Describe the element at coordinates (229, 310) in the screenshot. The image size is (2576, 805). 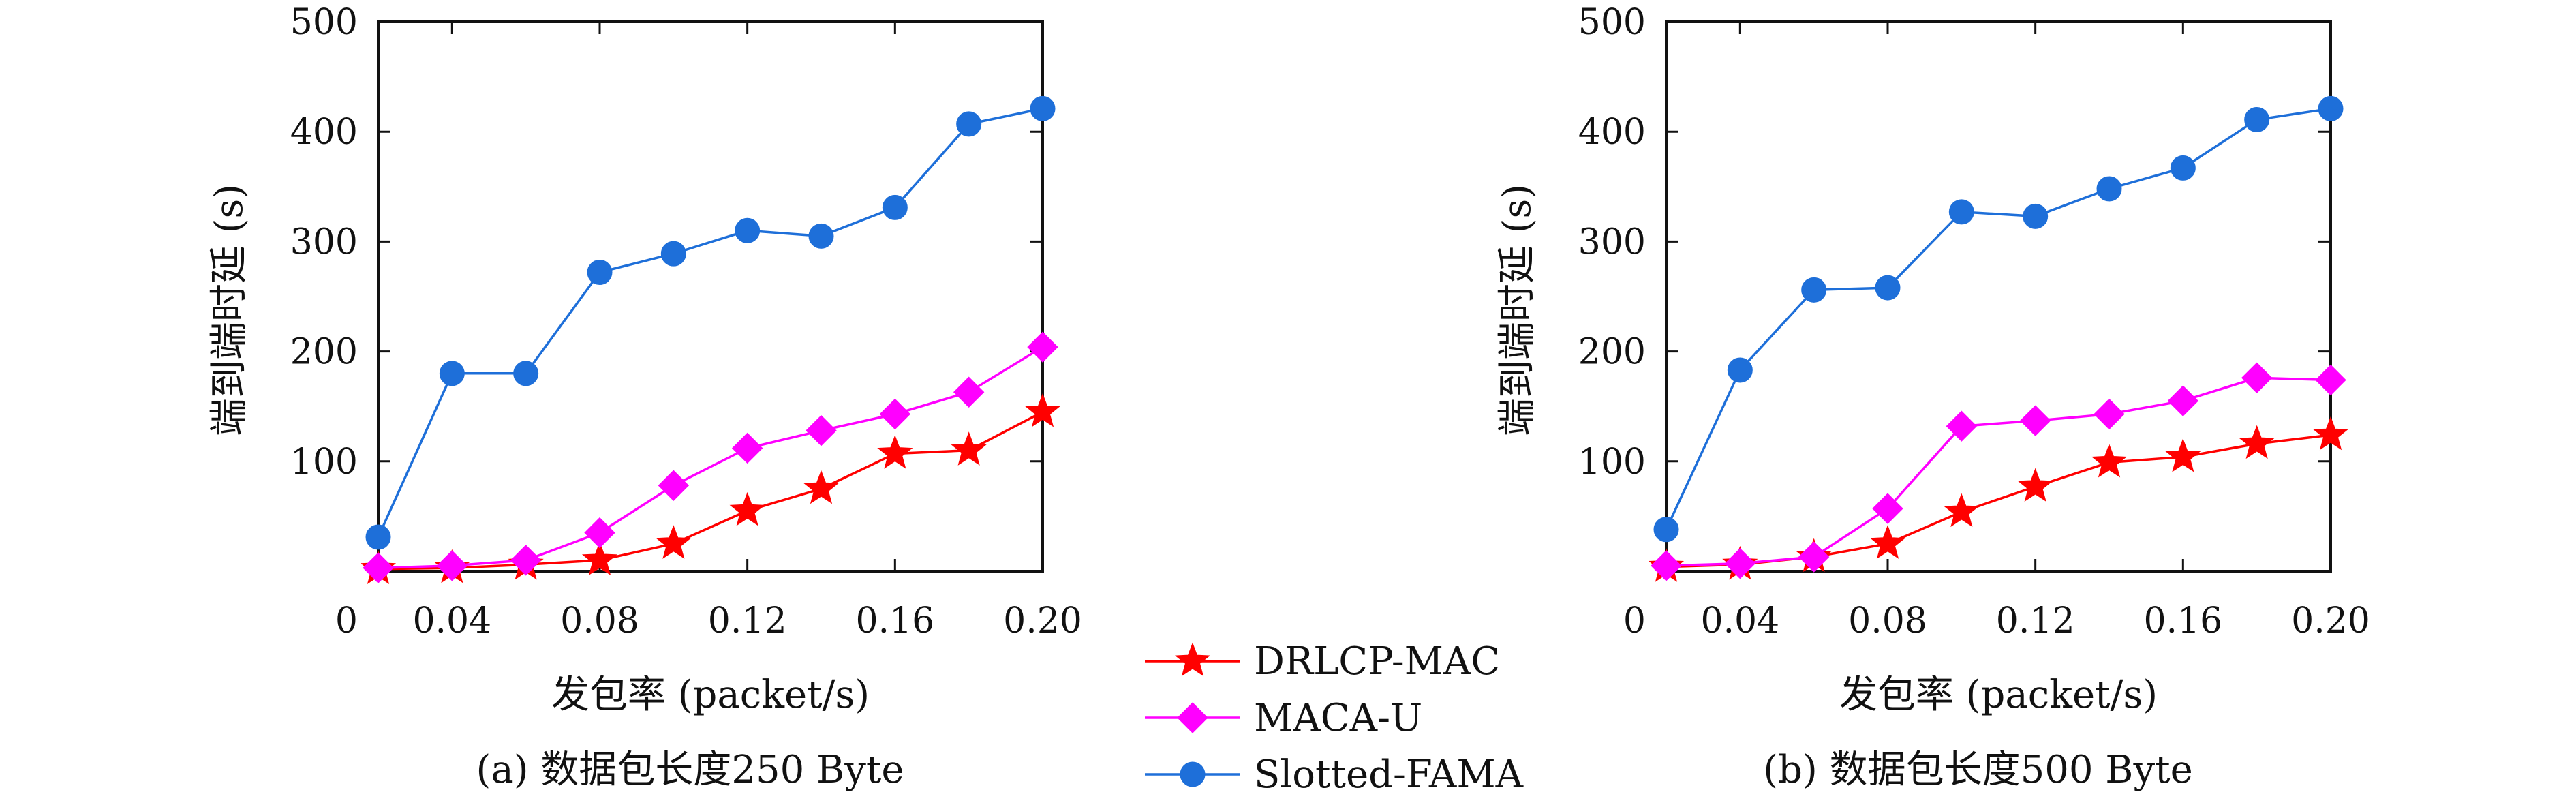
I see `y-axis-label: 端到端时延 (s)` at that location.